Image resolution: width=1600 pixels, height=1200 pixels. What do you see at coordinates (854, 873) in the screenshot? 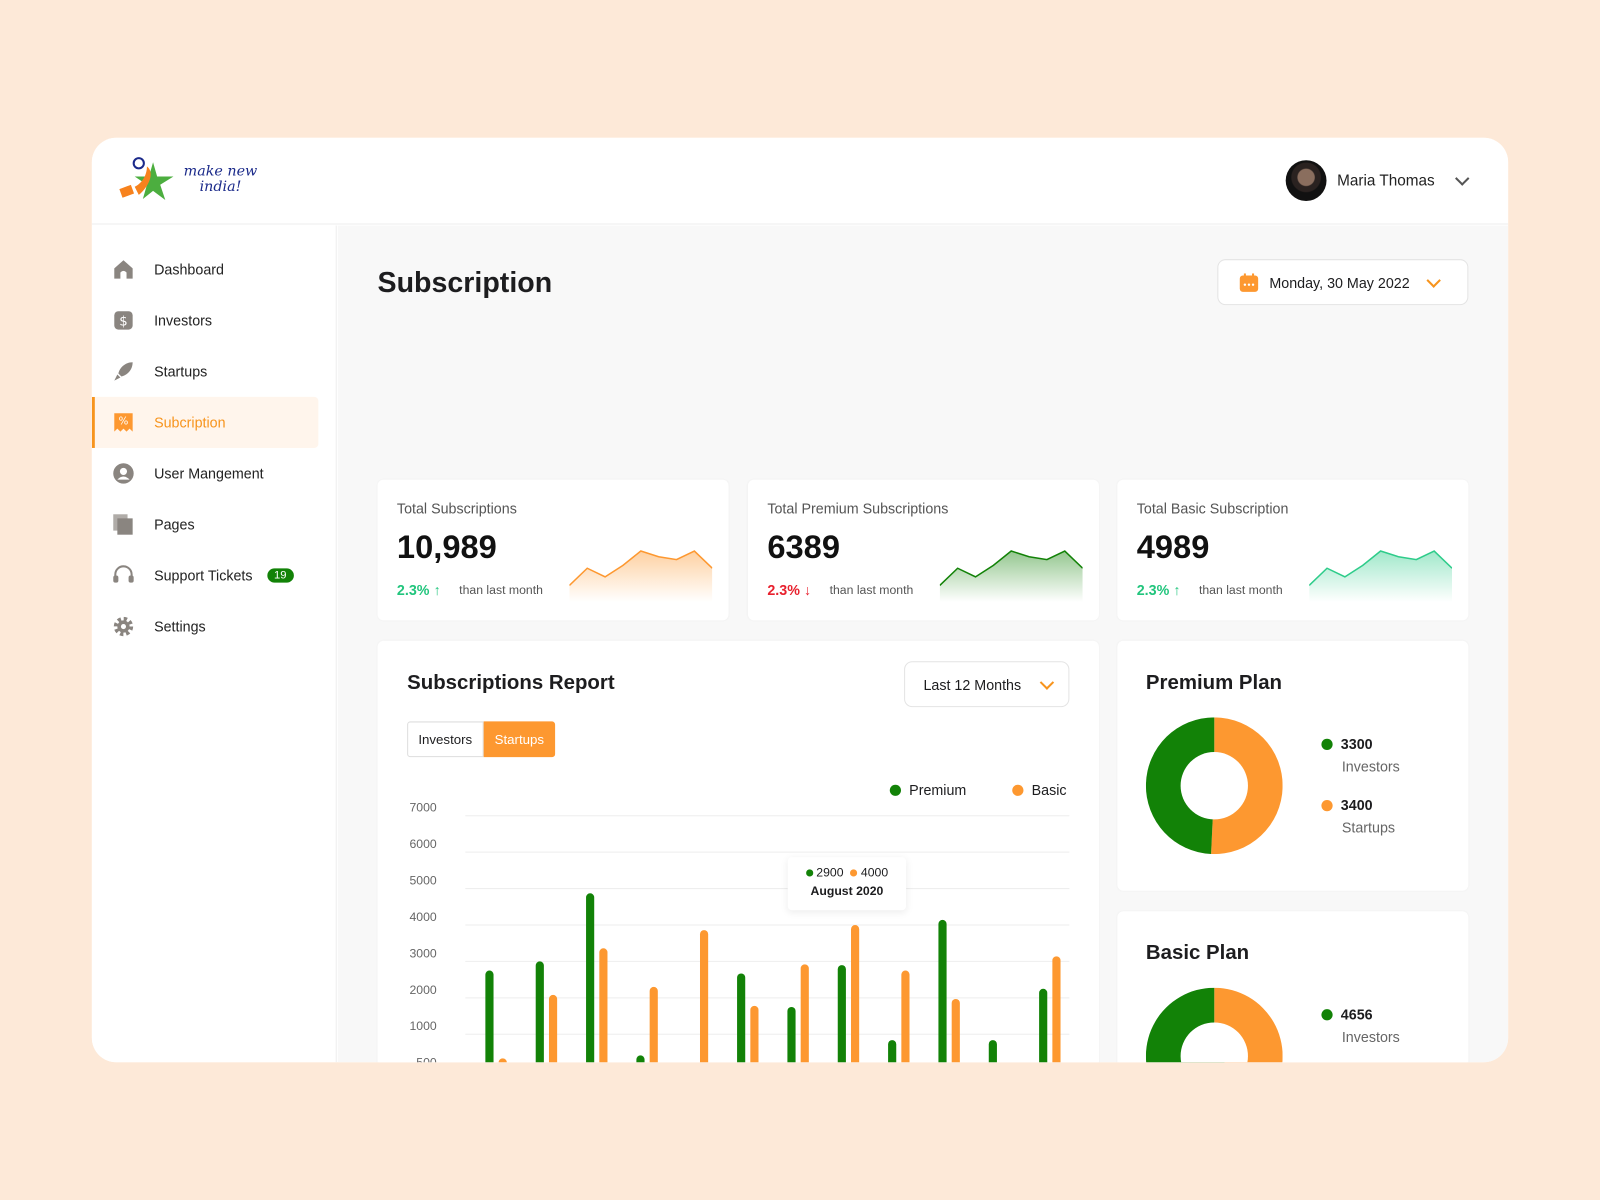
I see `tooltip-dot` at bounding box center [854, 873].